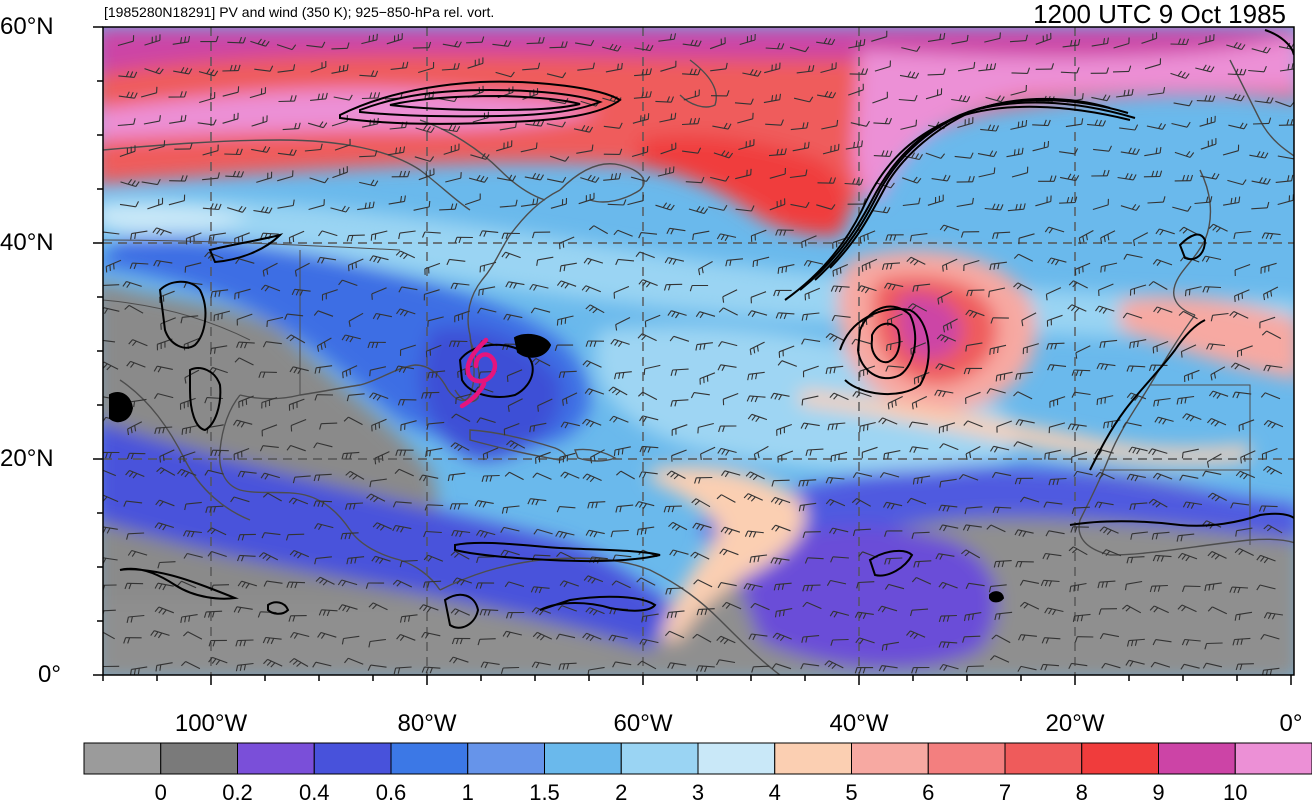  What do you see at coordinates (49, 675) in the screenshot?
I see `lat-label-equator: 0°` at bounding box center [49, 675].